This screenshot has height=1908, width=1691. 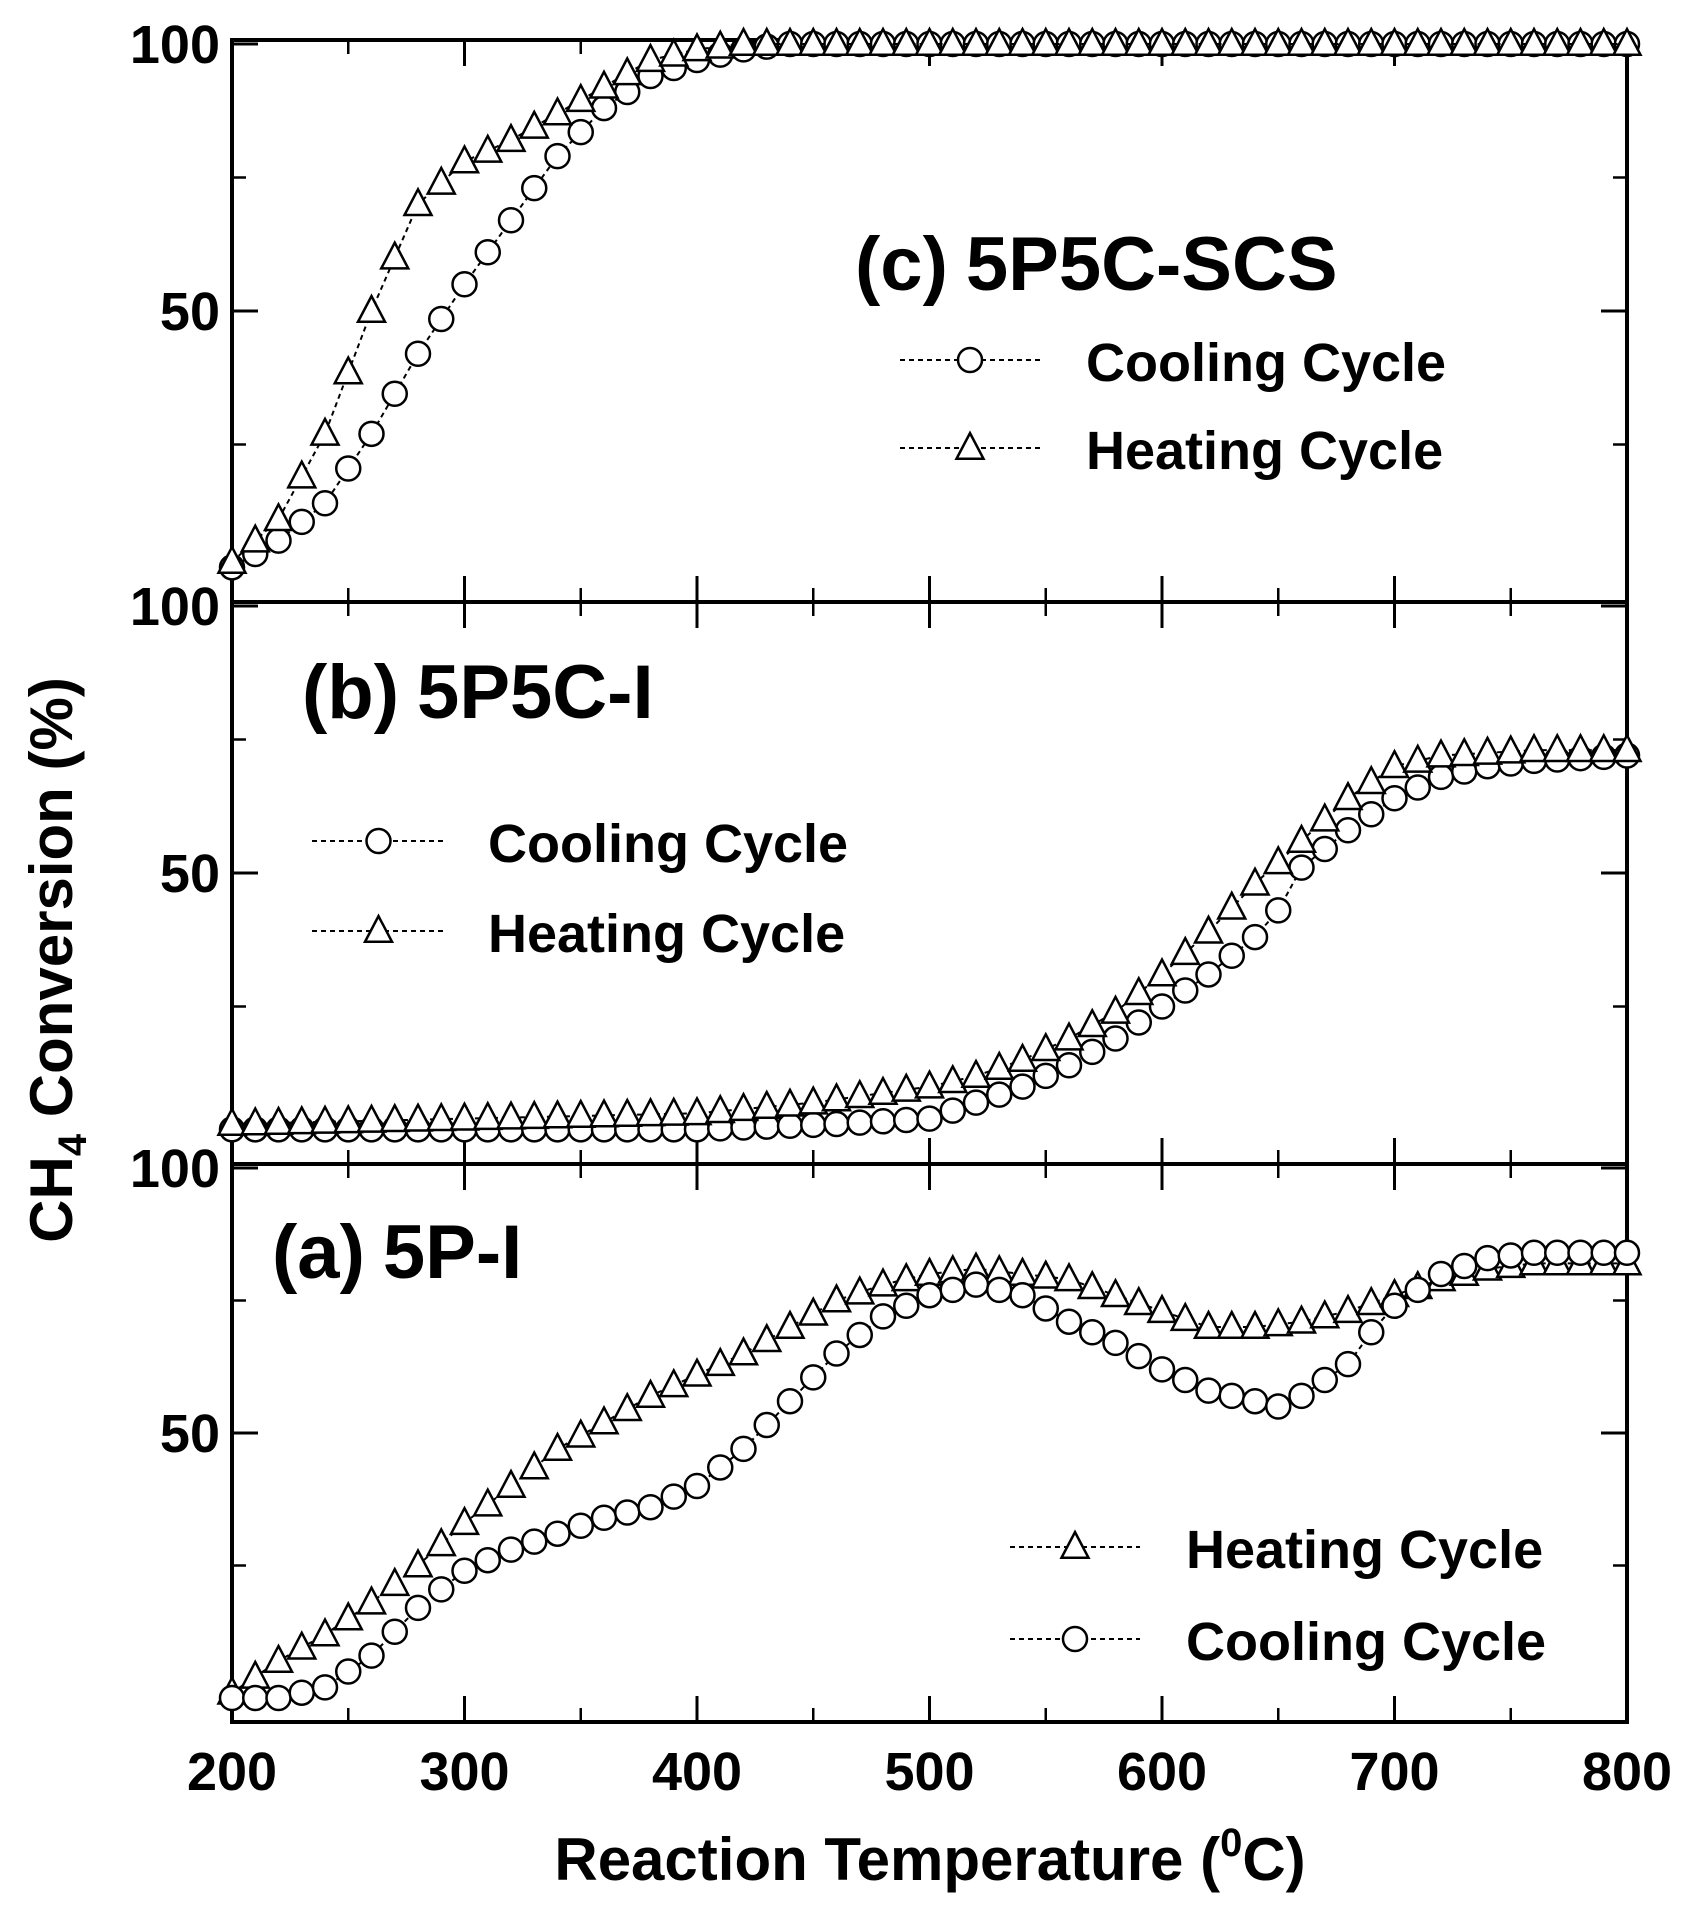 What do you see at coordinates (1364, 1550) in the screenshot?
I see `legend-a-label-heating: Heating Cycle` at bounding box center [1364, 1550].